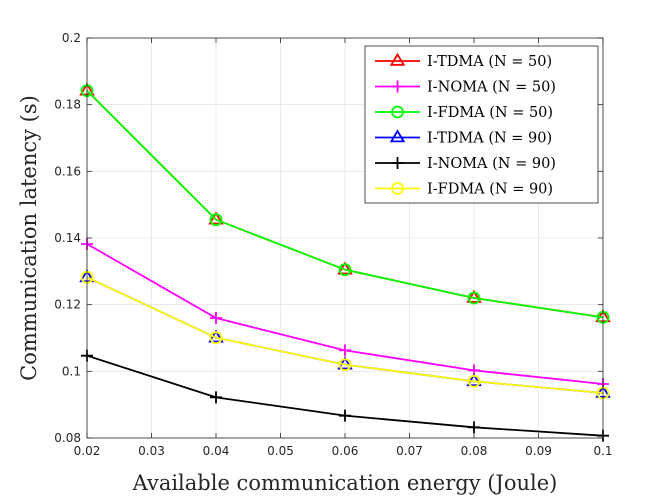 This screenshot has width=664, height=498. I want to click on legend-label: I-TDMA (N = 50), so click(489, 62).